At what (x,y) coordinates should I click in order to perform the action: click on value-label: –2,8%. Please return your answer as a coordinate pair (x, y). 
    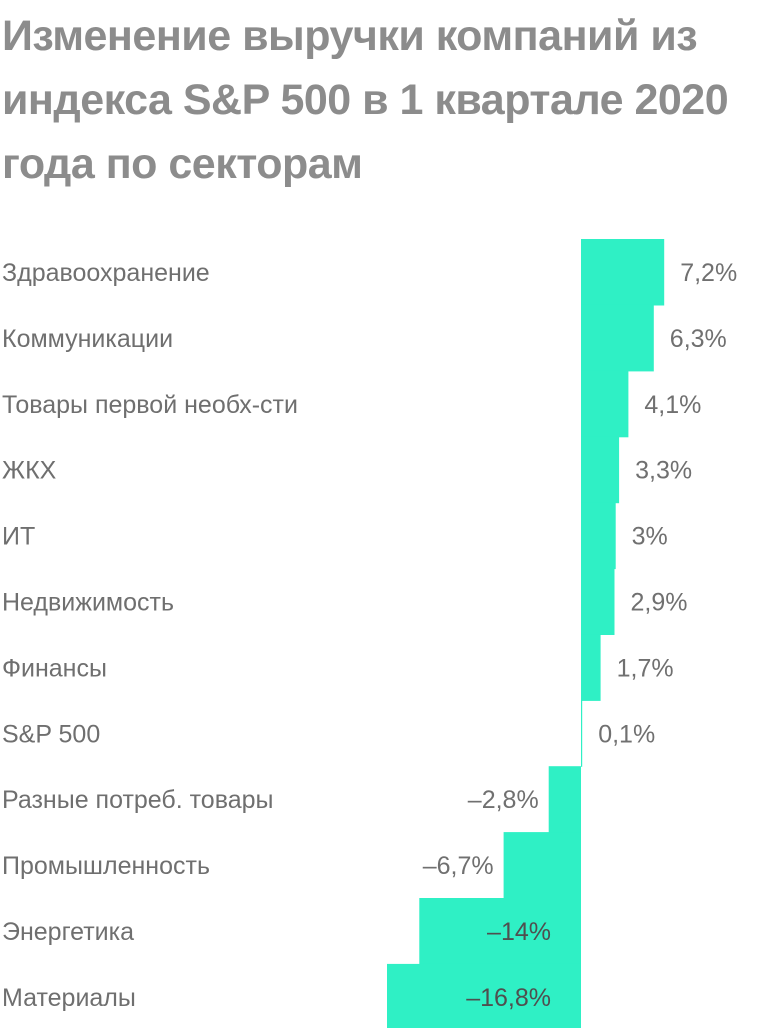
    Looking at the image, I should click on (503, 800).